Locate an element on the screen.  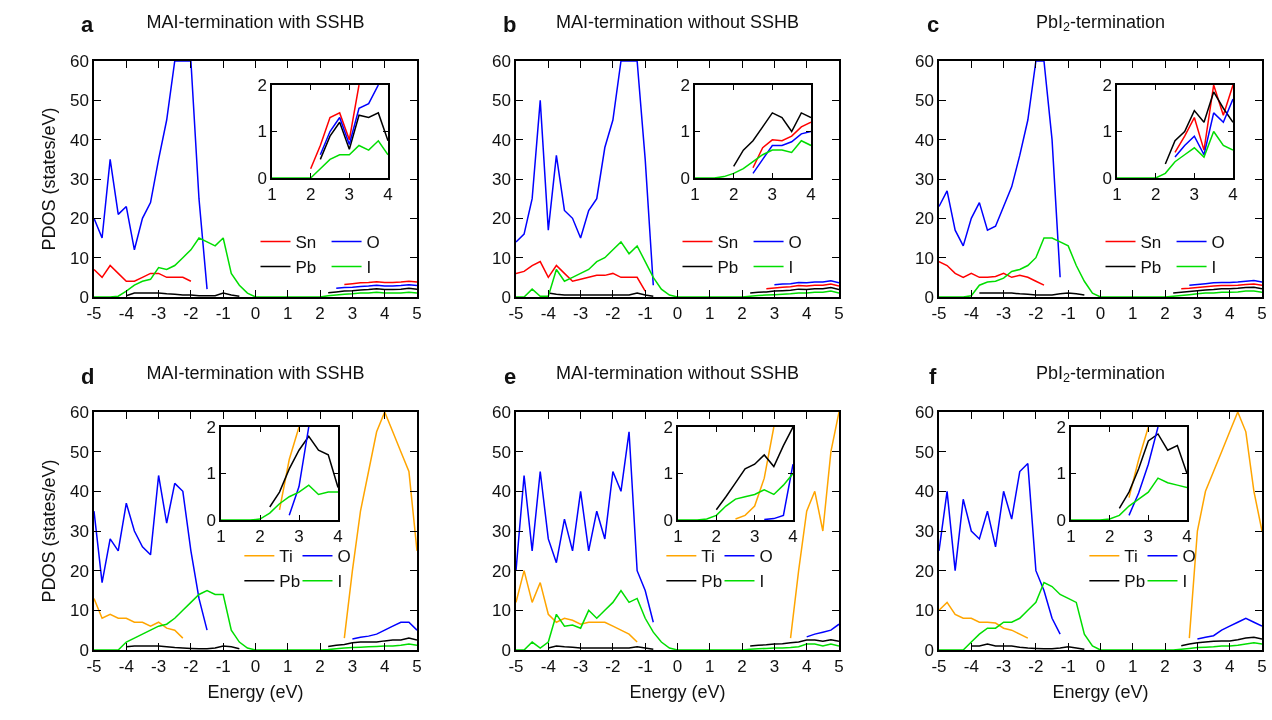
legend-label: Sn is located at coordinates (728, 243).